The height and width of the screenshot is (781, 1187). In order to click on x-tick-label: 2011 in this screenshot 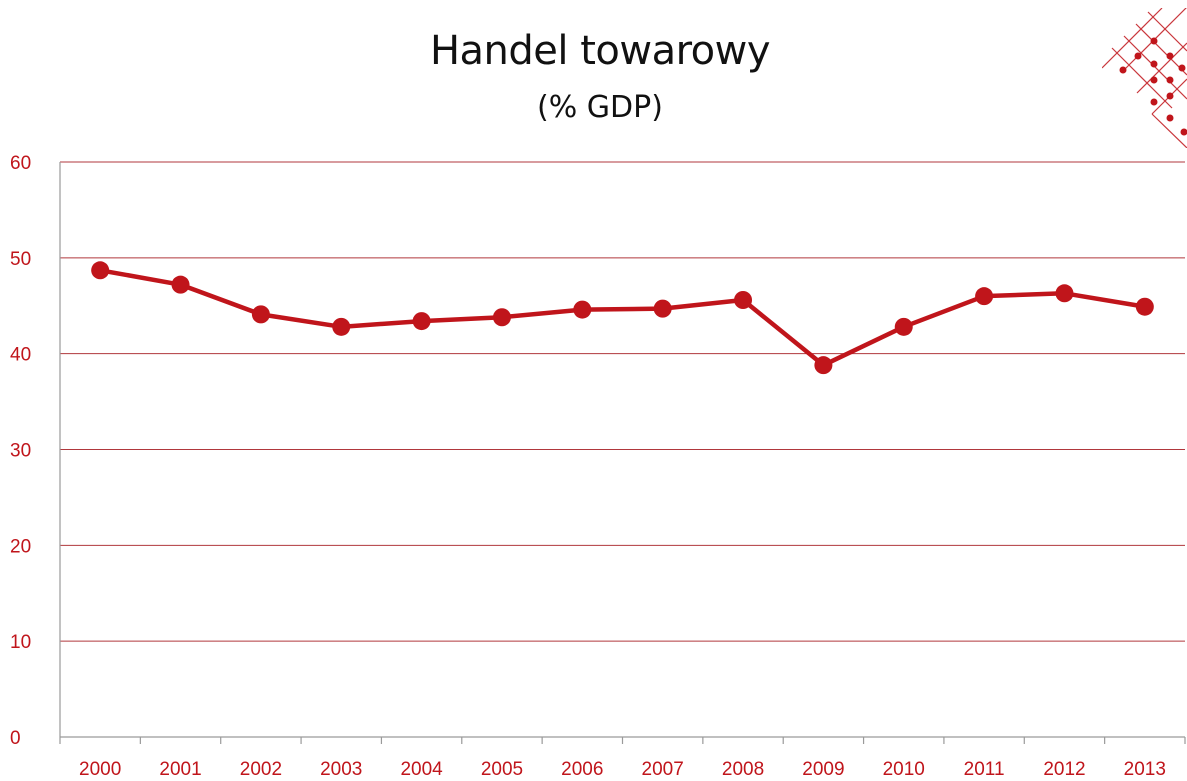, I will do `click(984, 769)`.